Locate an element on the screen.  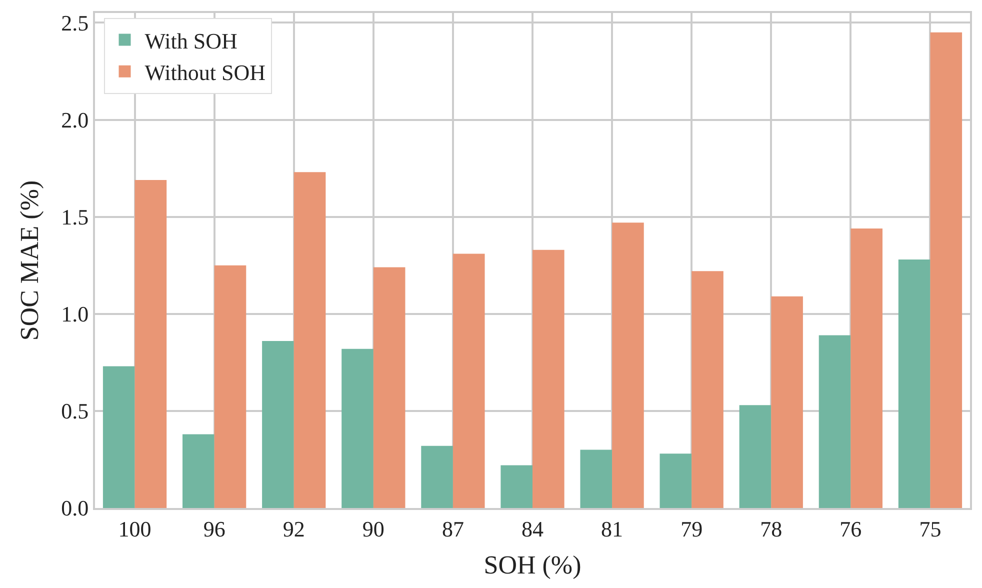
x-tick-label: 87 is located at coordinates (453, 529).